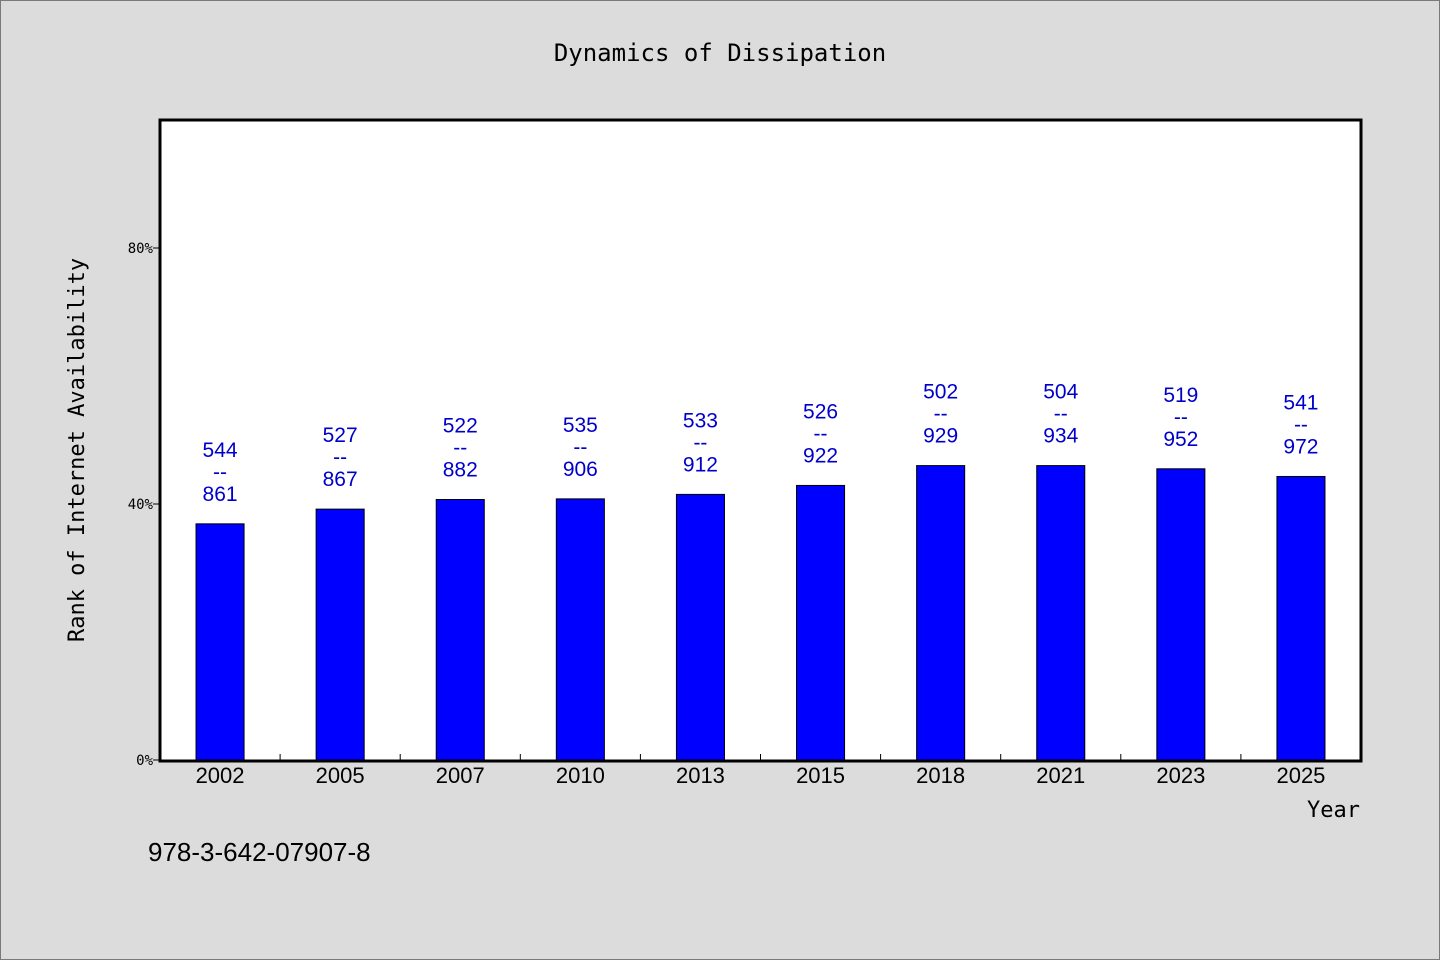 The image size is (1440, 960). Describe the element at coordinates (144, 761) in the screenshot. I see `y-tick-label: 0%` at that location.